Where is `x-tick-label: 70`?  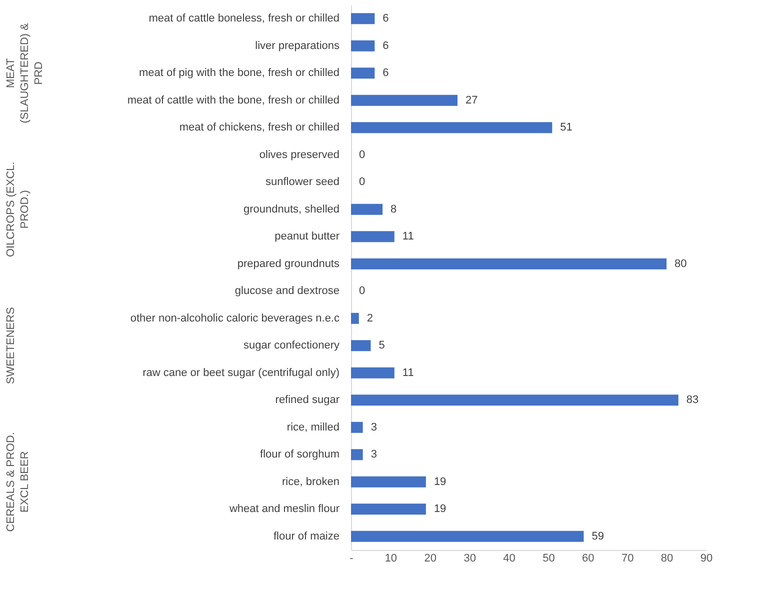 x-tick-label: 70 is located at coordinates (627, 558).